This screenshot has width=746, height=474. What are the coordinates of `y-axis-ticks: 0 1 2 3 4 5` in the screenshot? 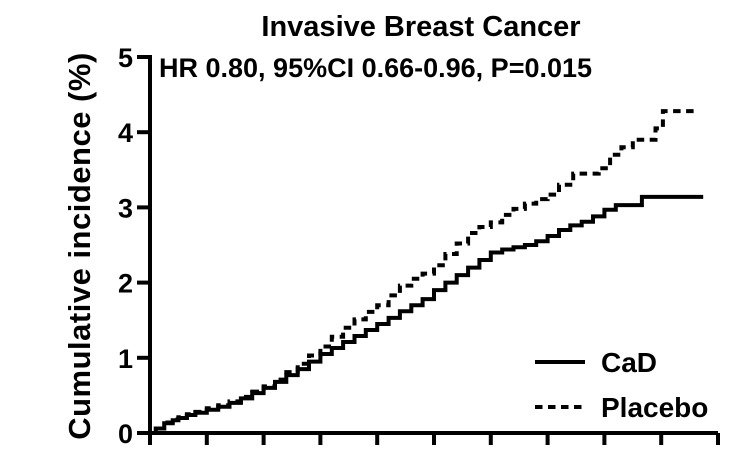 It's located at (134, 246).